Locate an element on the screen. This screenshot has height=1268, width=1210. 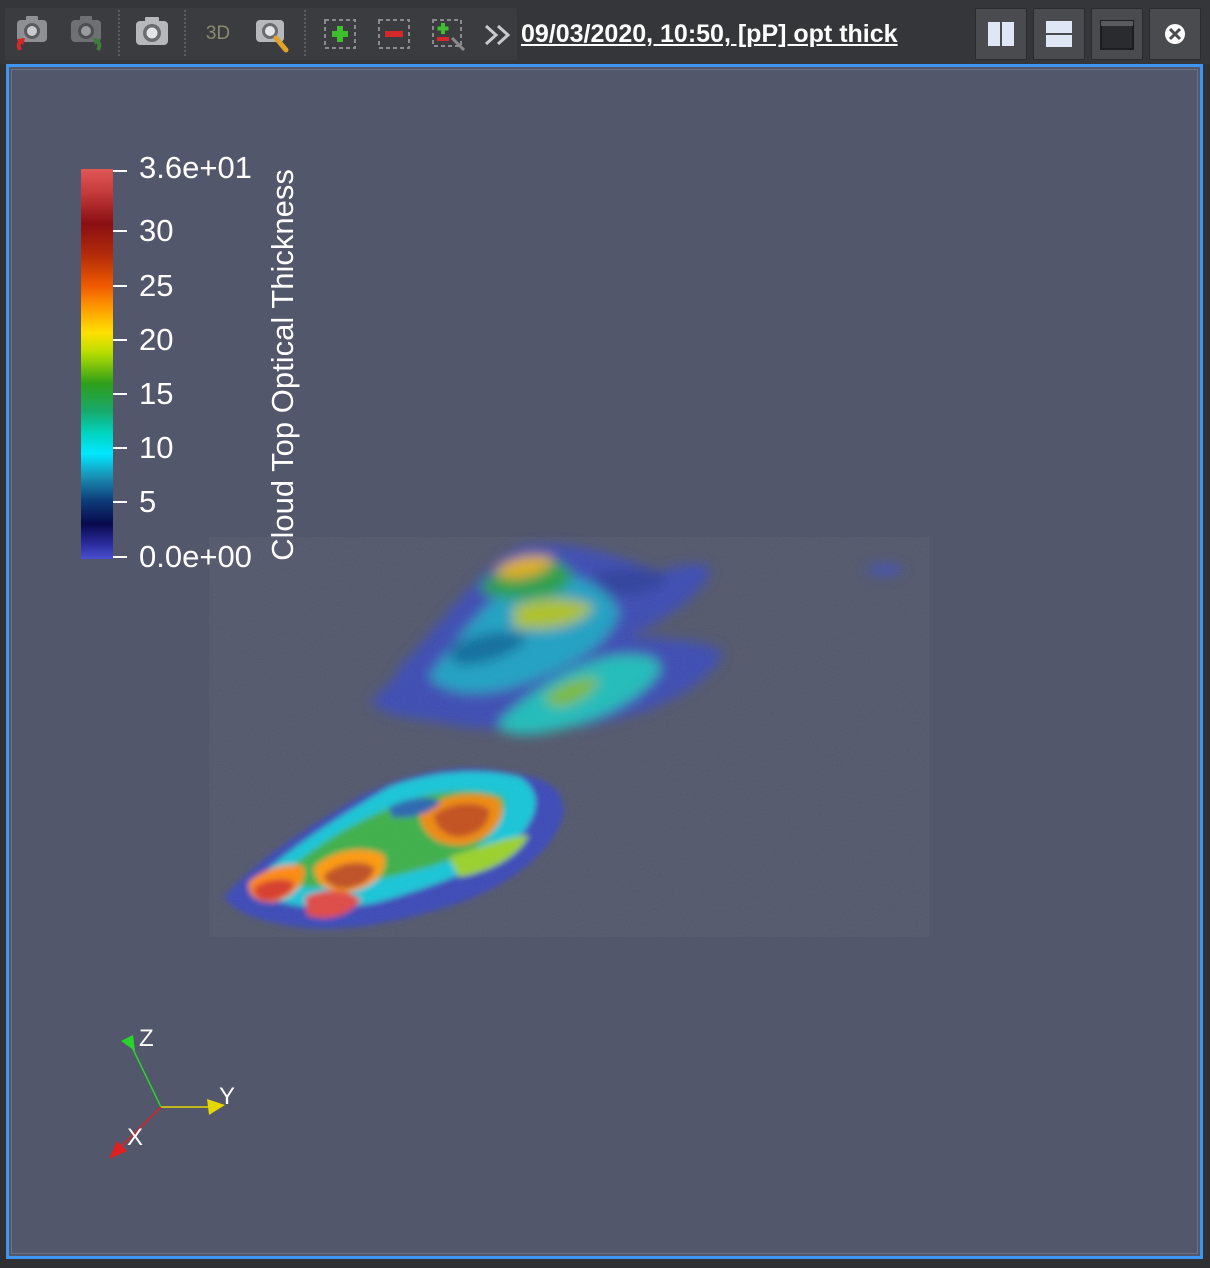
split-horizontal-icon is located at coordinates (1001, 34).